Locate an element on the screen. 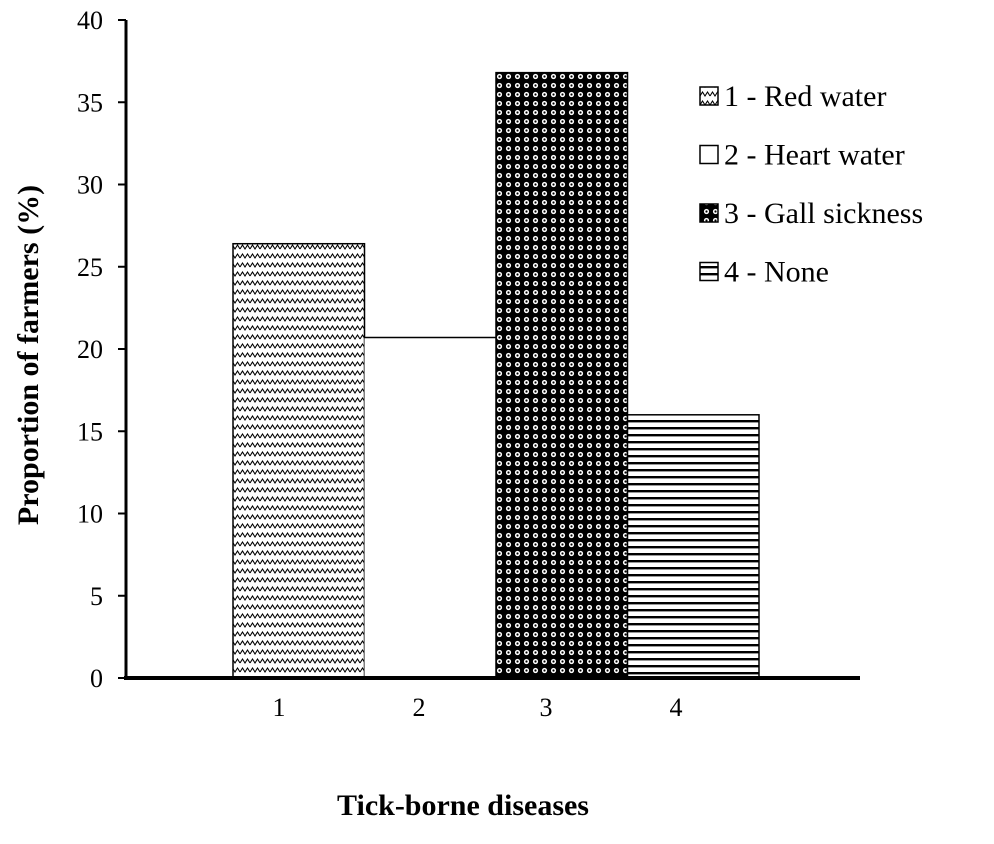 The height and width of the screenshot is (844, 994). y-axis-title: Proportion of farmers (%) is located at coordinates (28, 355).